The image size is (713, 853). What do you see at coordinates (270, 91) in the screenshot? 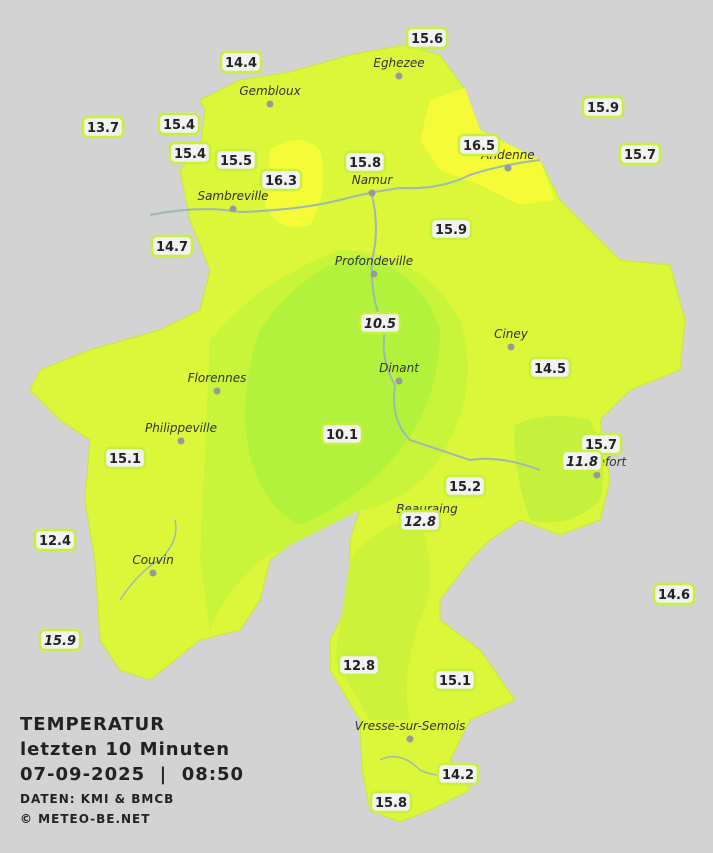
I see `city-label: Gembloux` at bounding box center [270, 91].